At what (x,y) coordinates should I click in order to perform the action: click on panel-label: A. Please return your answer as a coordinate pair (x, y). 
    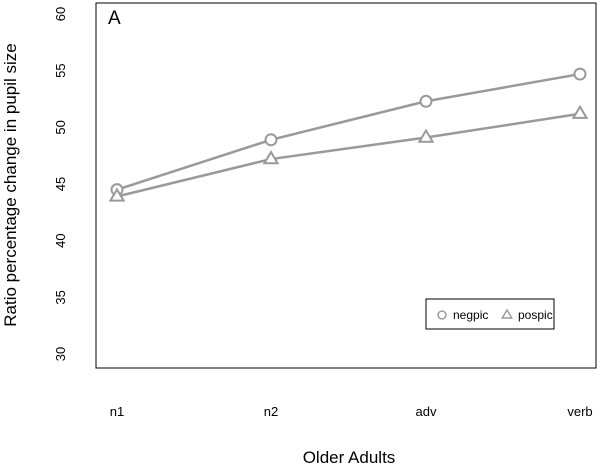
    Looking at the image, I should click on (114, 18).